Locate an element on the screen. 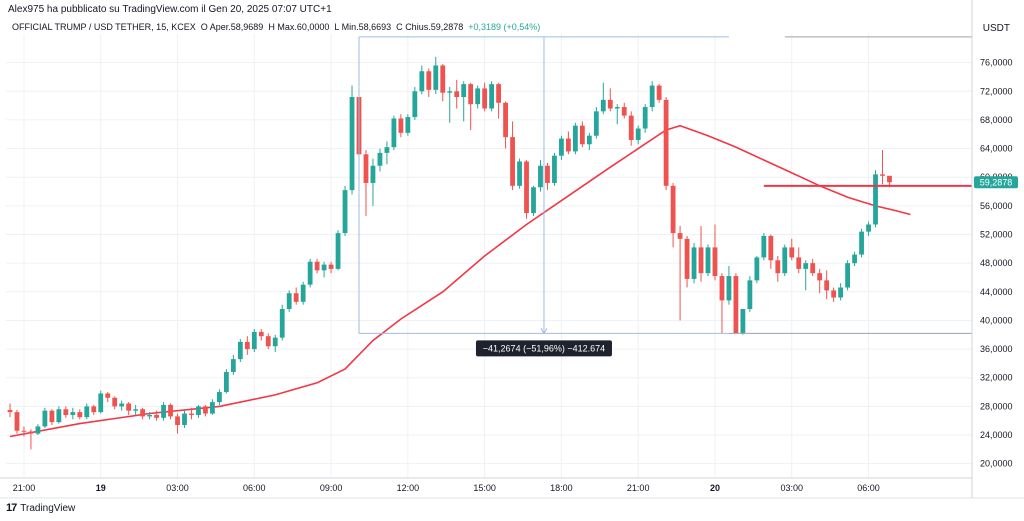  y-tick-label: 48,0000 is located at coordinates (996, 263).